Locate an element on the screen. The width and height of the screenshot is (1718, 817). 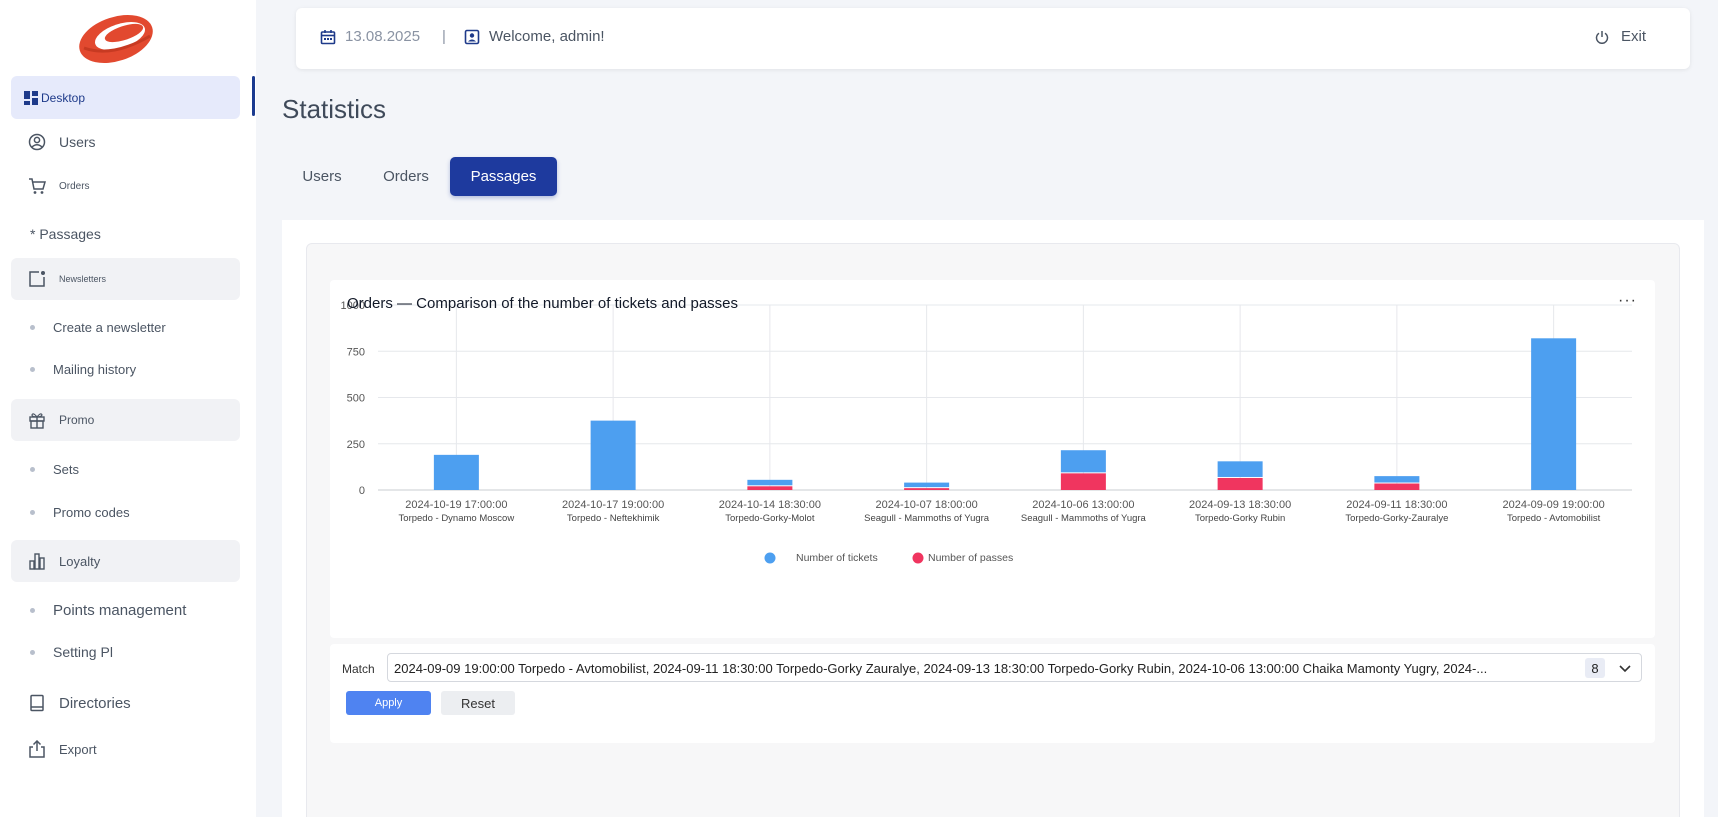
x-tick-sublabel: Torpedo-Gorky-Molot is located at coordinates (770, 518).